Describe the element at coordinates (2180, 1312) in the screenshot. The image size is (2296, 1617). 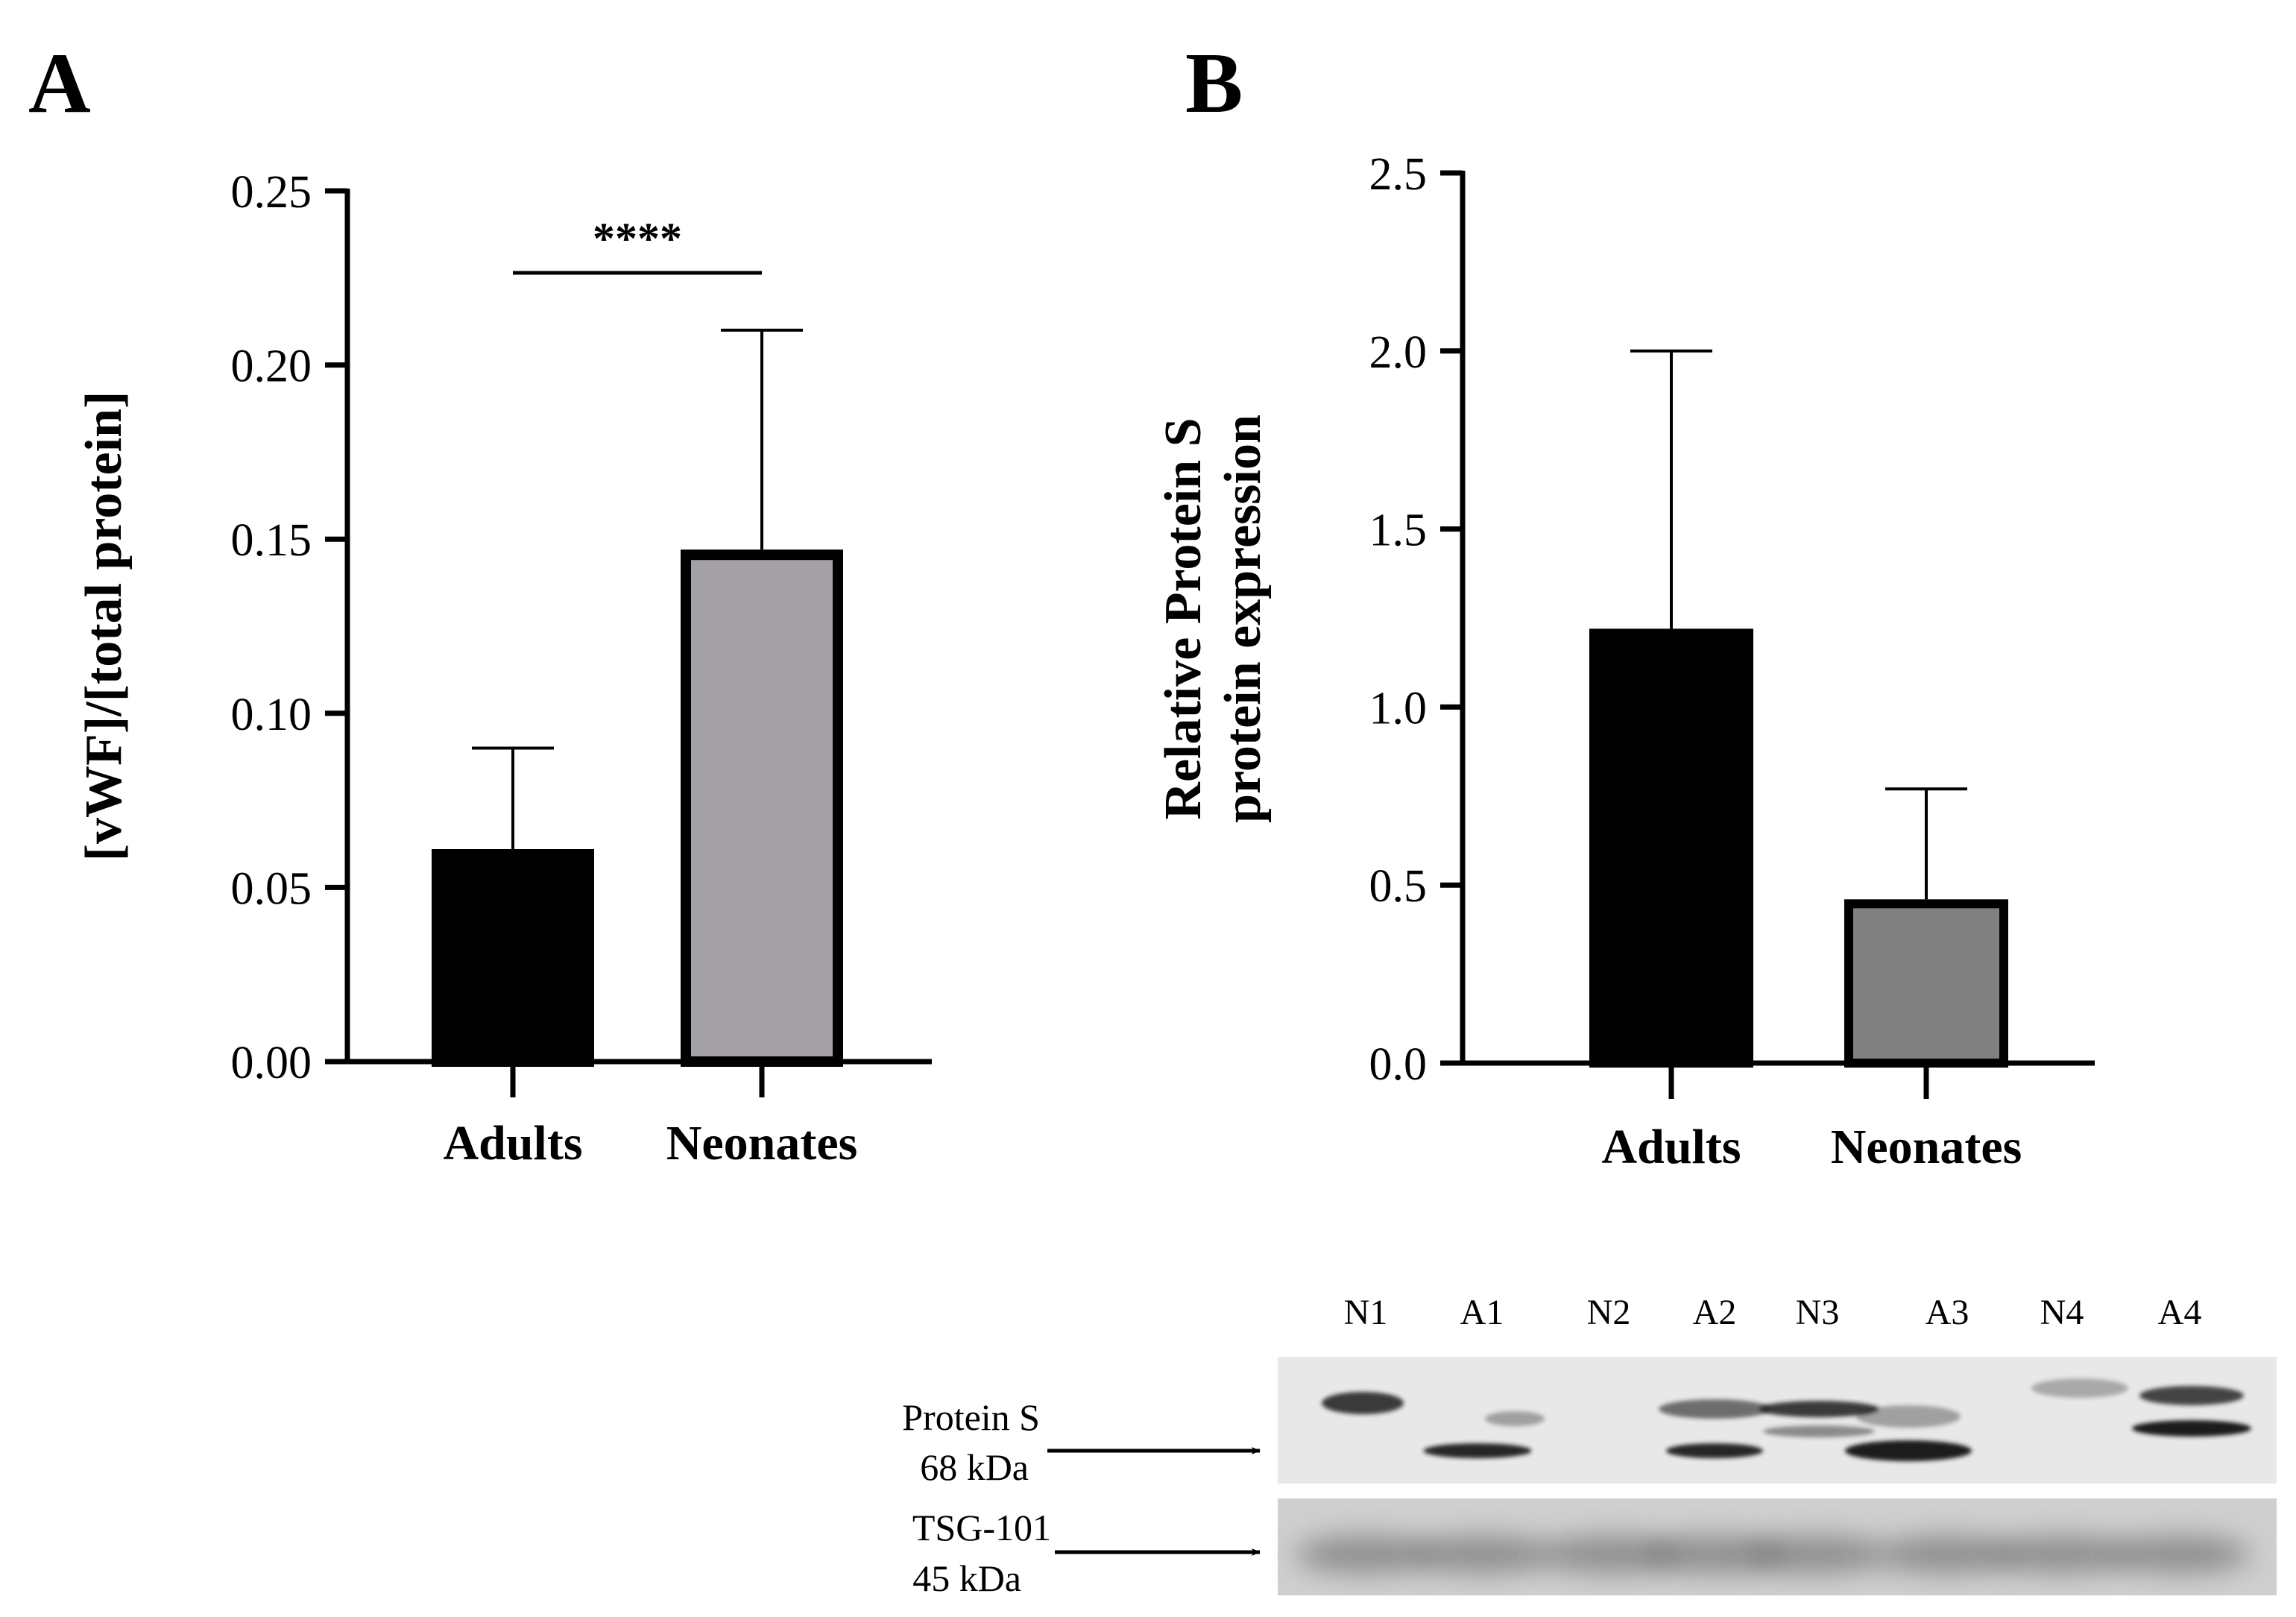
I see `lane-label-a4: A4` at that location.